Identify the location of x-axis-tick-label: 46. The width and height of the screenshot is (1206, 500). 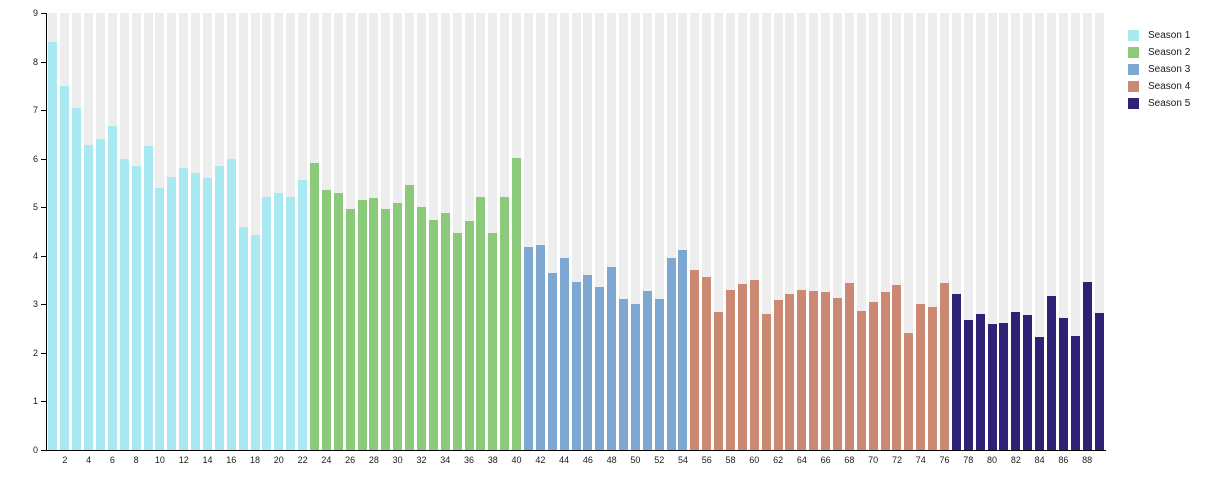
(587, 460).